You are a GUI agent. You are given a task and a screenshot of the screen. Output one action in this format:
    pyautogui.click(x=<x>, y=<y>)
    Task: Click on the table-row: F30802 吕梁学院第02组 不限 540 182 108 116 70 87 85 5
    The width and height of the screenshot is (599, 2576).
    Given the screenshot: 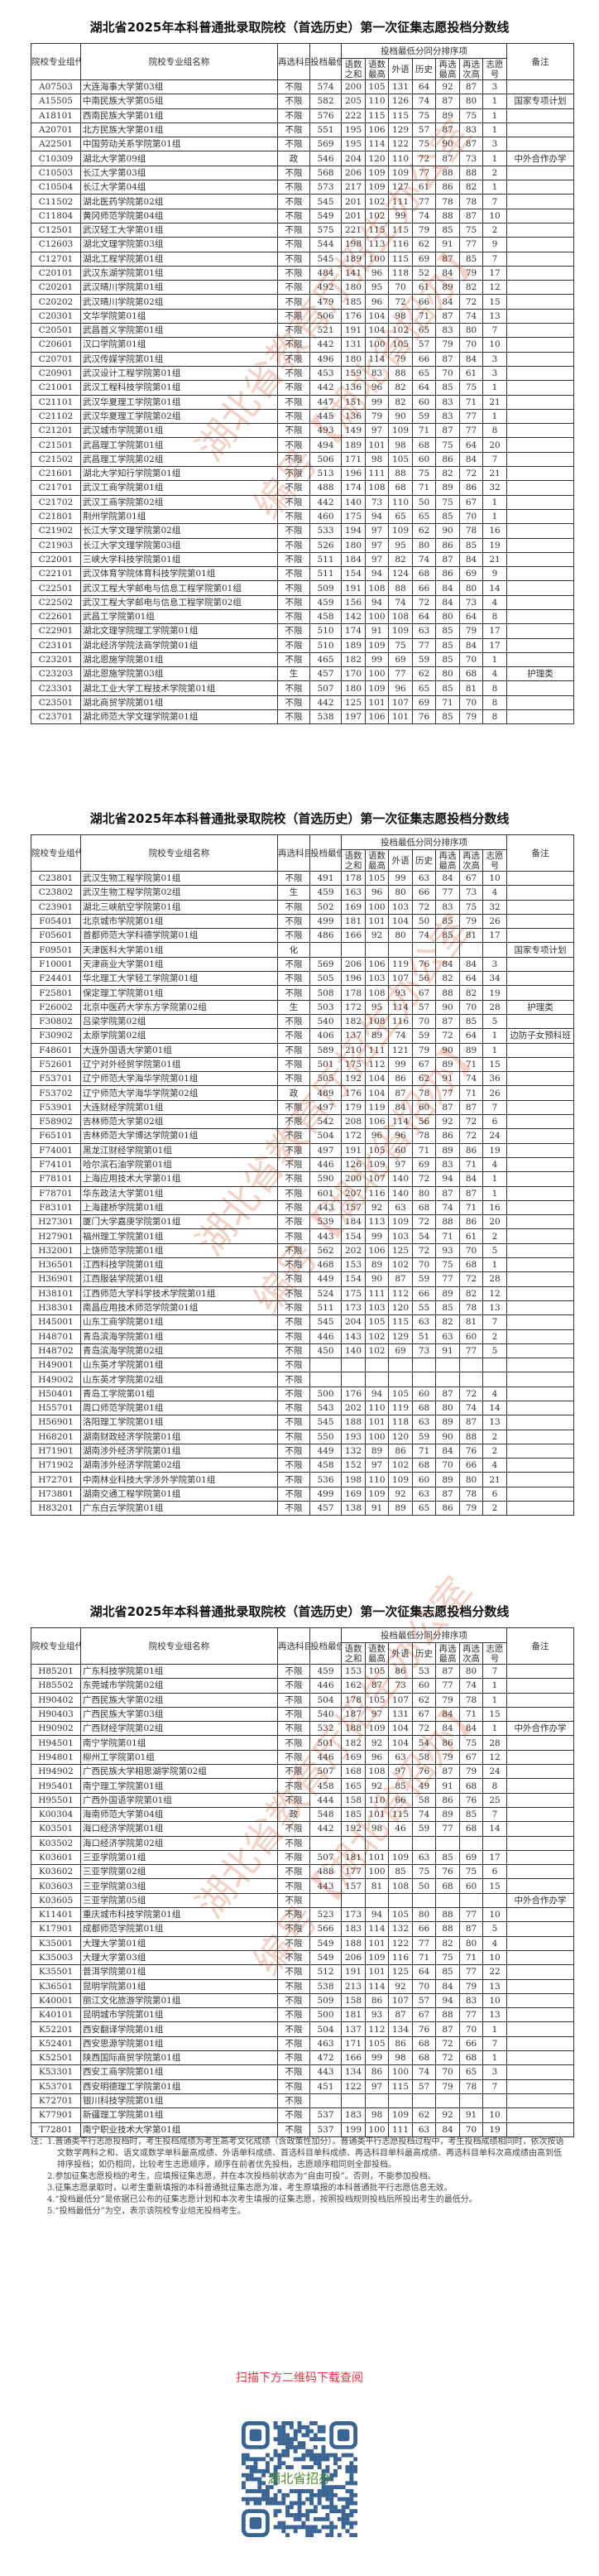 What is the action you would take?
    pyautogui.click(x=303, y=1021)
    